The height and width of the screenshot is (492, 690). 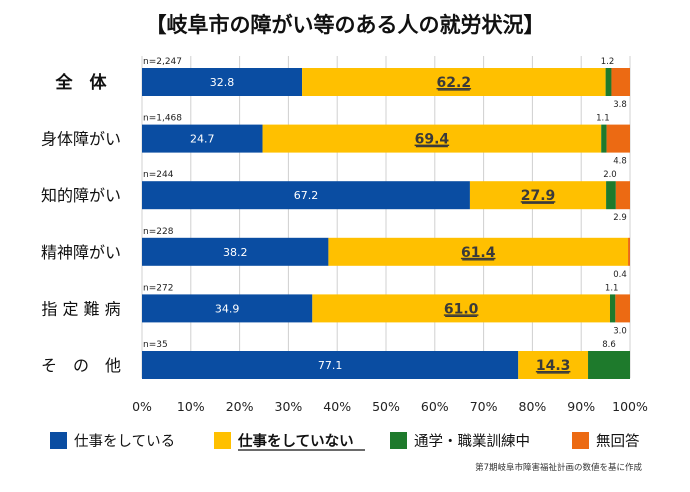 What do you see at coordinates (620, 218) in the screenshot?
I see `data-label-small: 2.9` at bounding box center [620, 218].